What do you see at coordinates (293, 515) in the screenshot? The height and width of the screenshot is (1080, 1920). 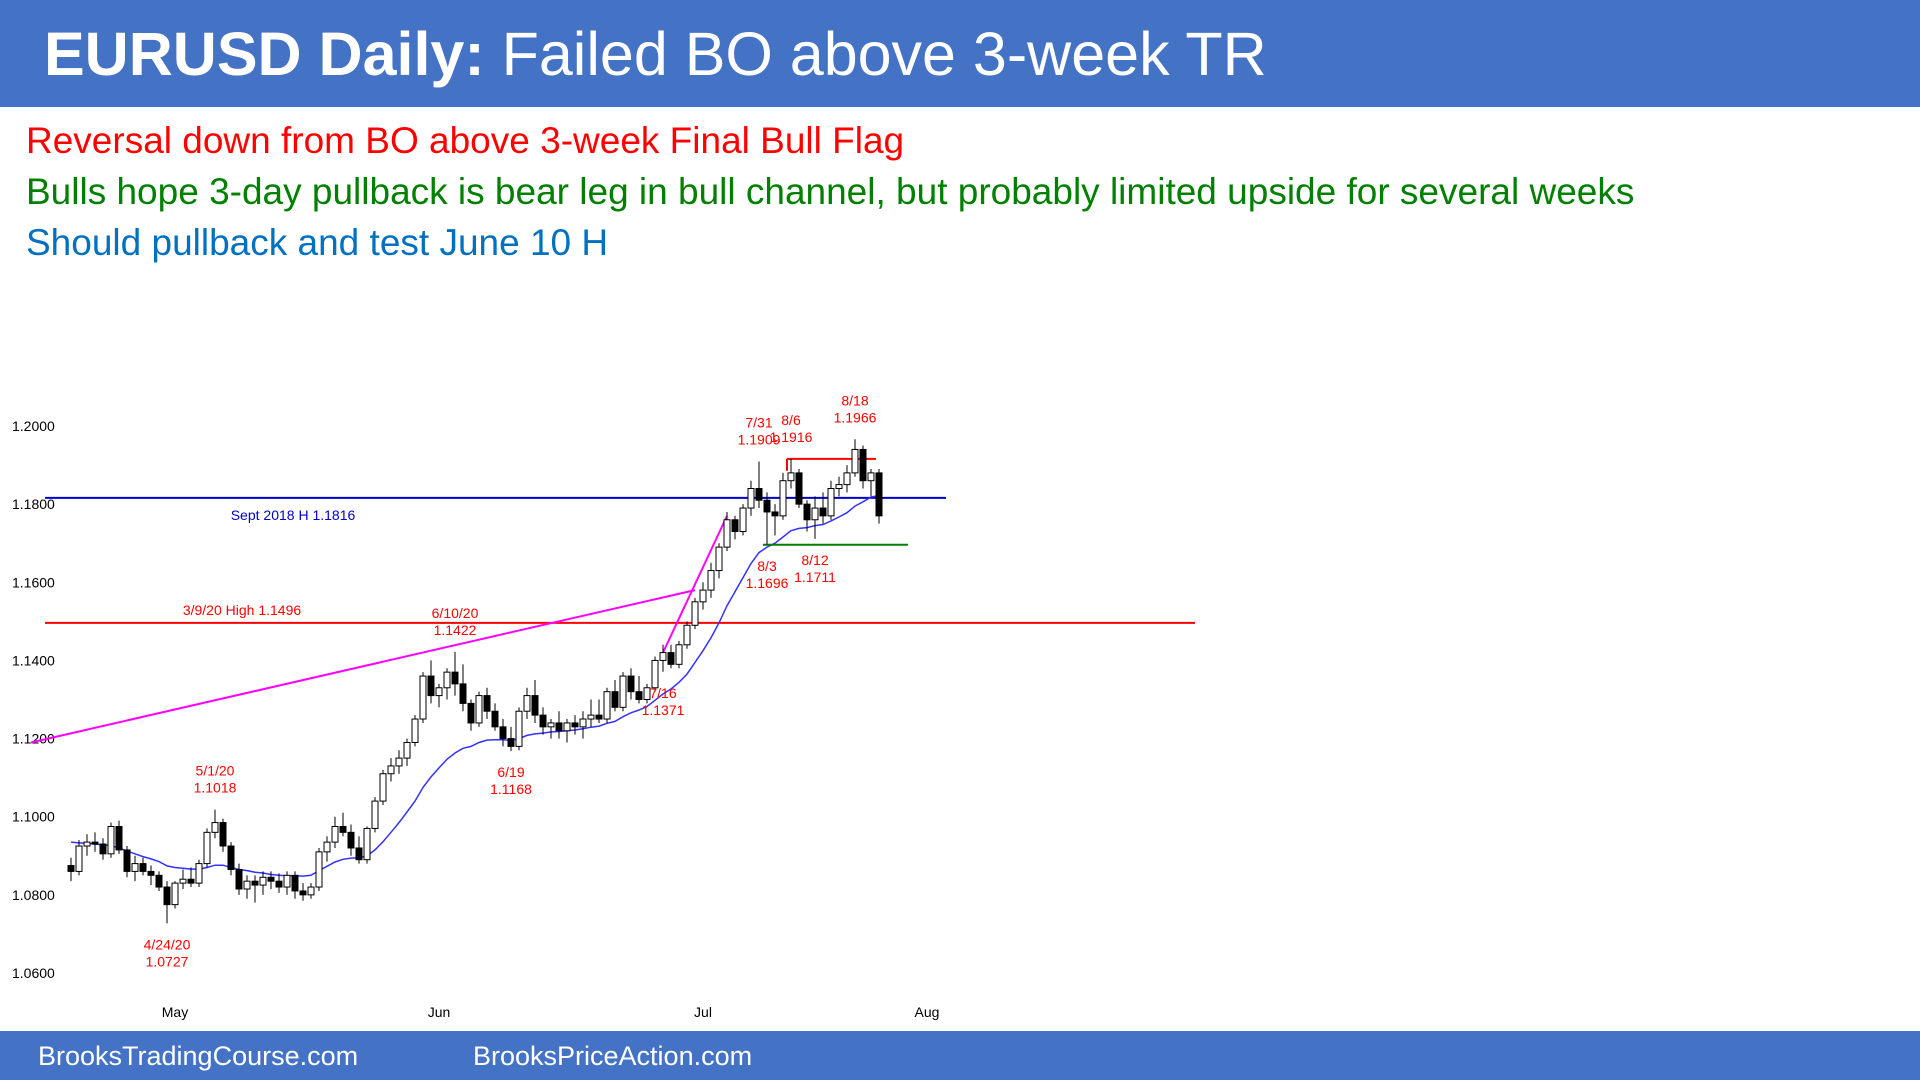 I see `sept-2018-high-label: Sept 2018 H 1.1816` at bounding box center [293, 515].